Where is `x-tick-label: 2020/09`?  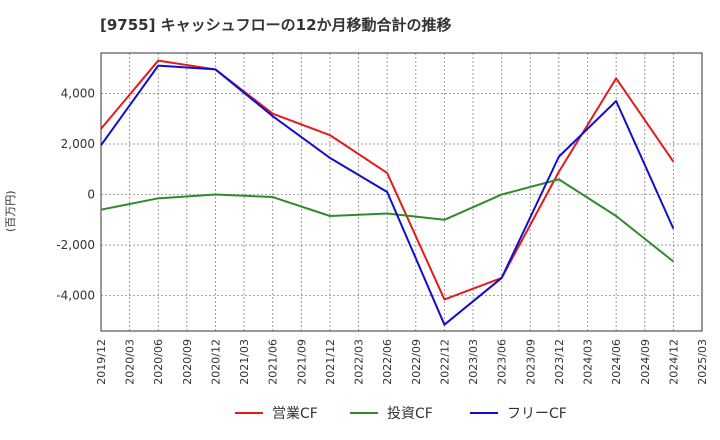
x-tick-label: 2020/09 is located at coordinates (187, 362).